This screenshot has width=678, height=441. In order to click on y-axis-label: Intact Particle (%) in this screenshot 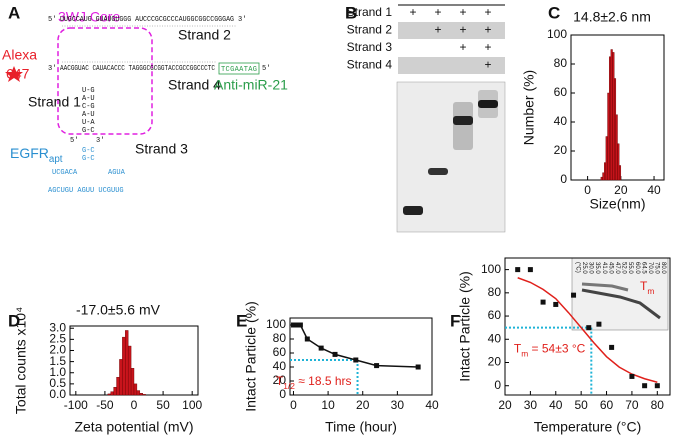, I will do `click(465, 326)`.